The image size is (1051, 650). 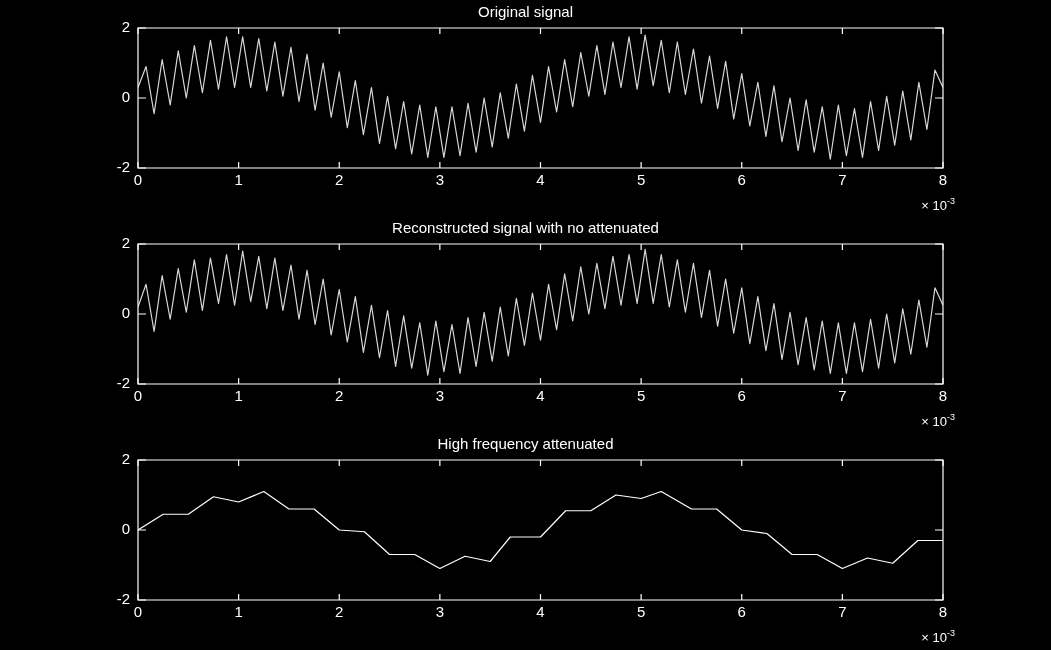 What do you see at coordinates (525, 228) in the screenshot?
I see `chart-title: Reconstructed signal with no attenuated` at bounding box center [525, 228].